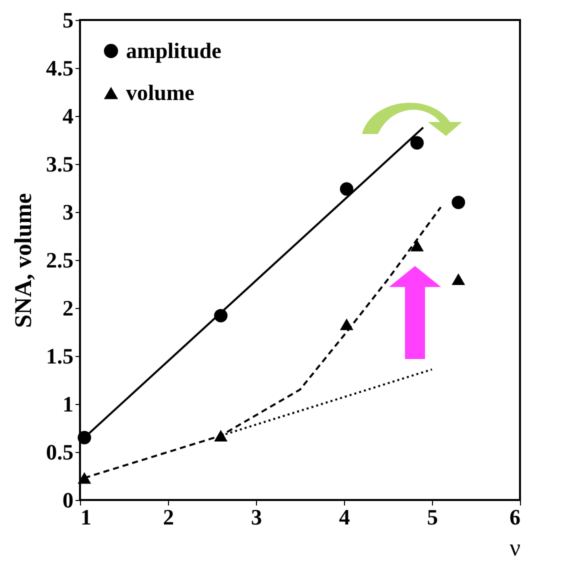  Describe the element at coordinates (60, 356) in the screenshot. I see `y-tick-label: 1.5` at that location.